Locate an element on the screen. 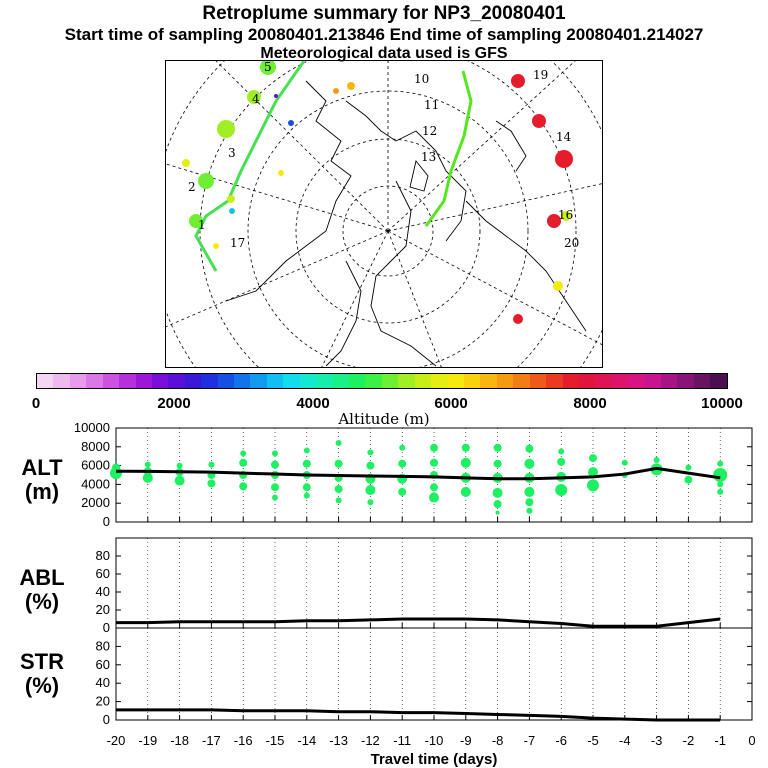 The height and width of the screenshot is (768, 768). map-label: 2 is located at coordinates (192, 187).